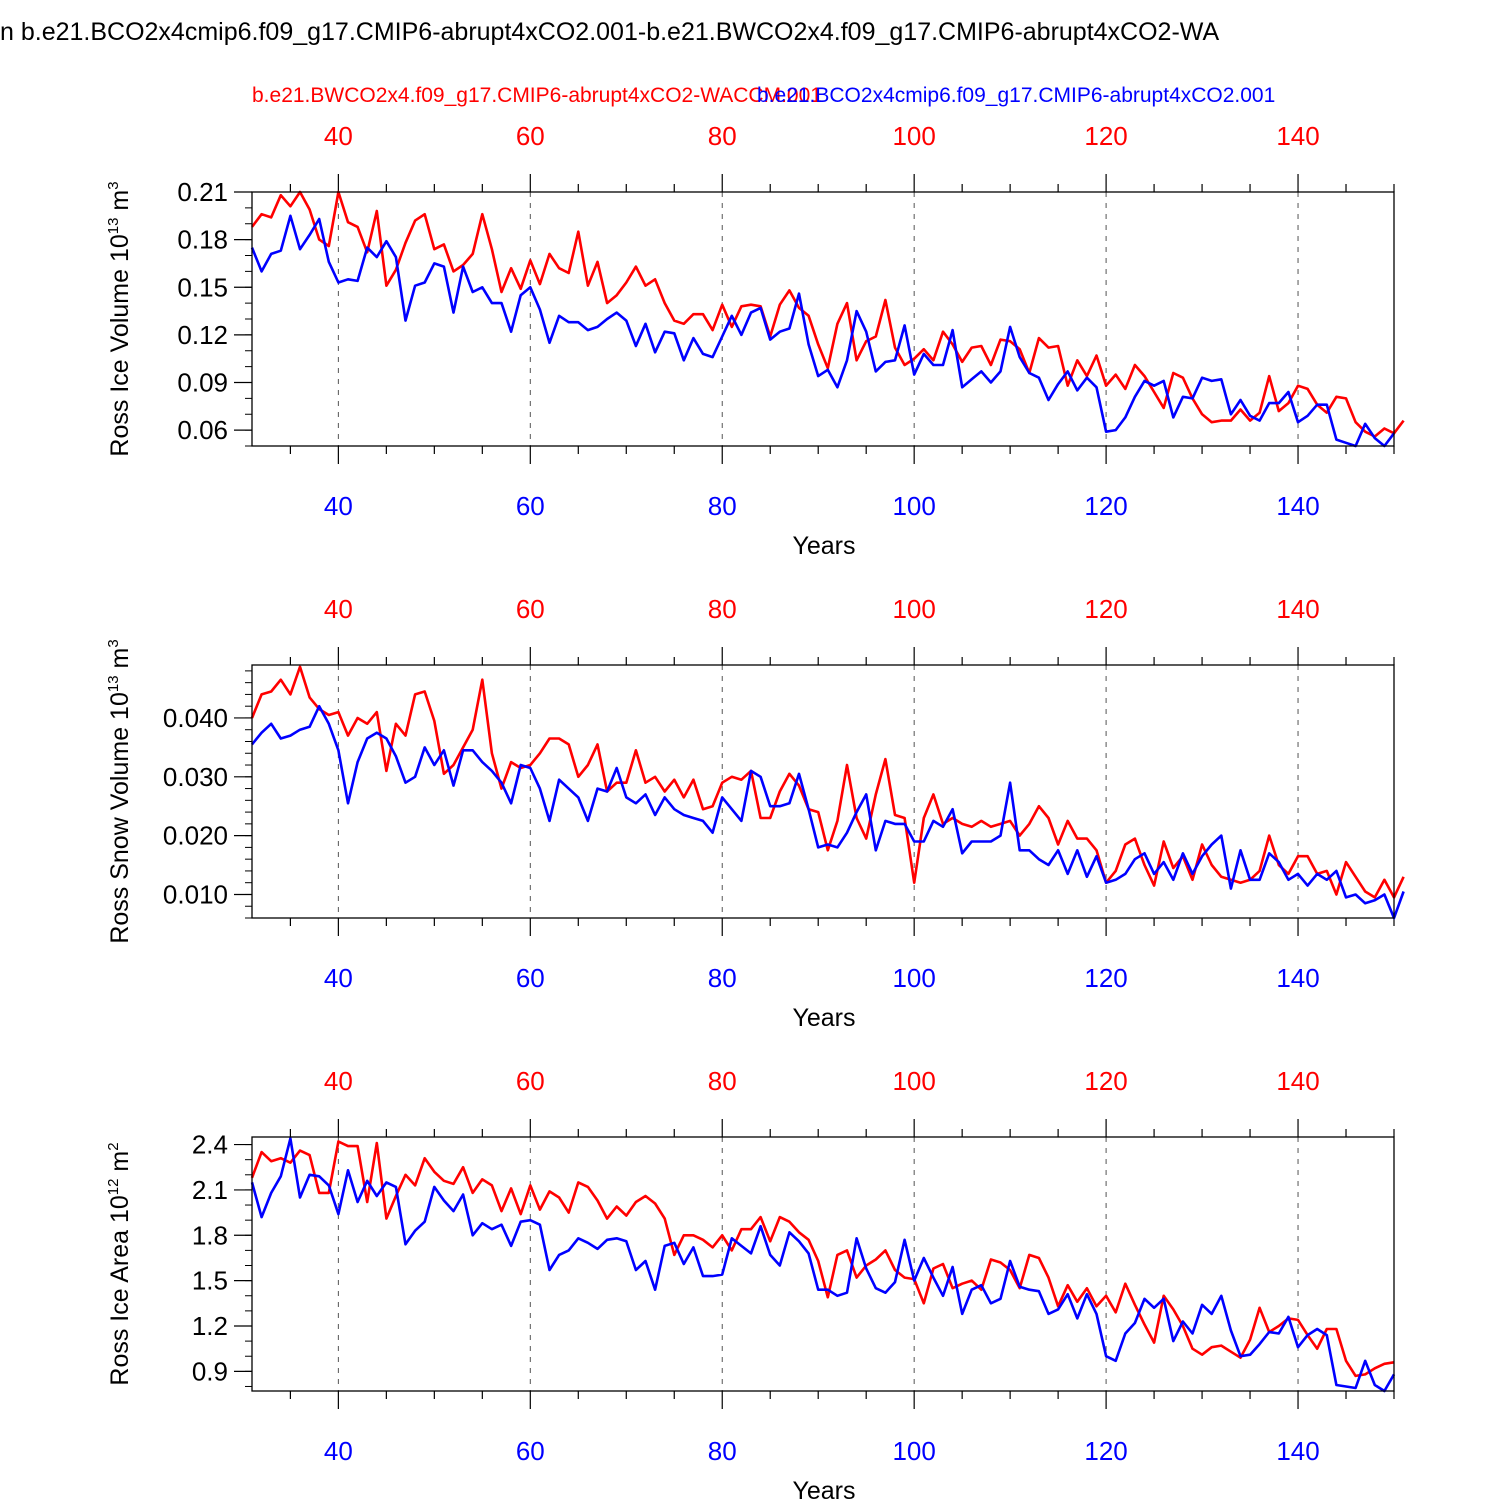  What do you see at coordinates (202, 335) in the screenshot?
I see `y-tick-label: 0.12` at bounding box center [202, 335].